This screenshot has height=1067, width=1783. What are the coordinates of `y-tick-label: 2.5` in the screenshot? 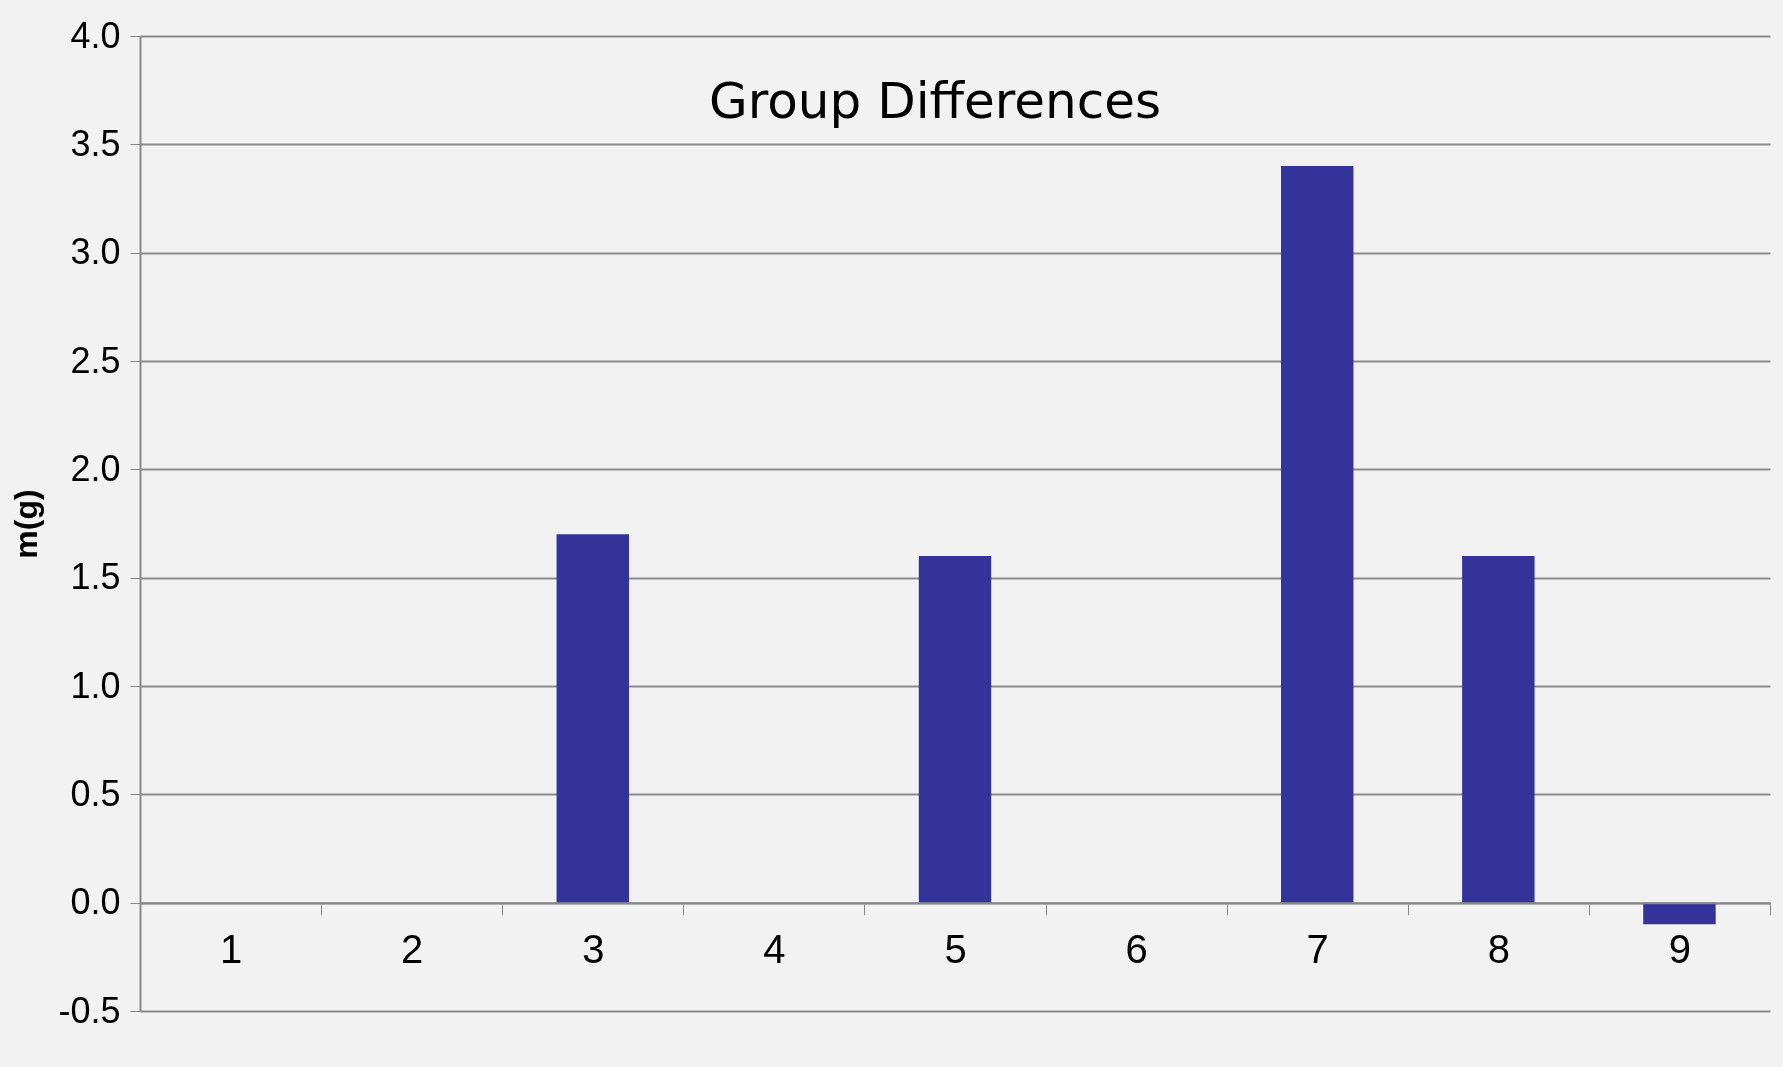 It's located at (95, 360).